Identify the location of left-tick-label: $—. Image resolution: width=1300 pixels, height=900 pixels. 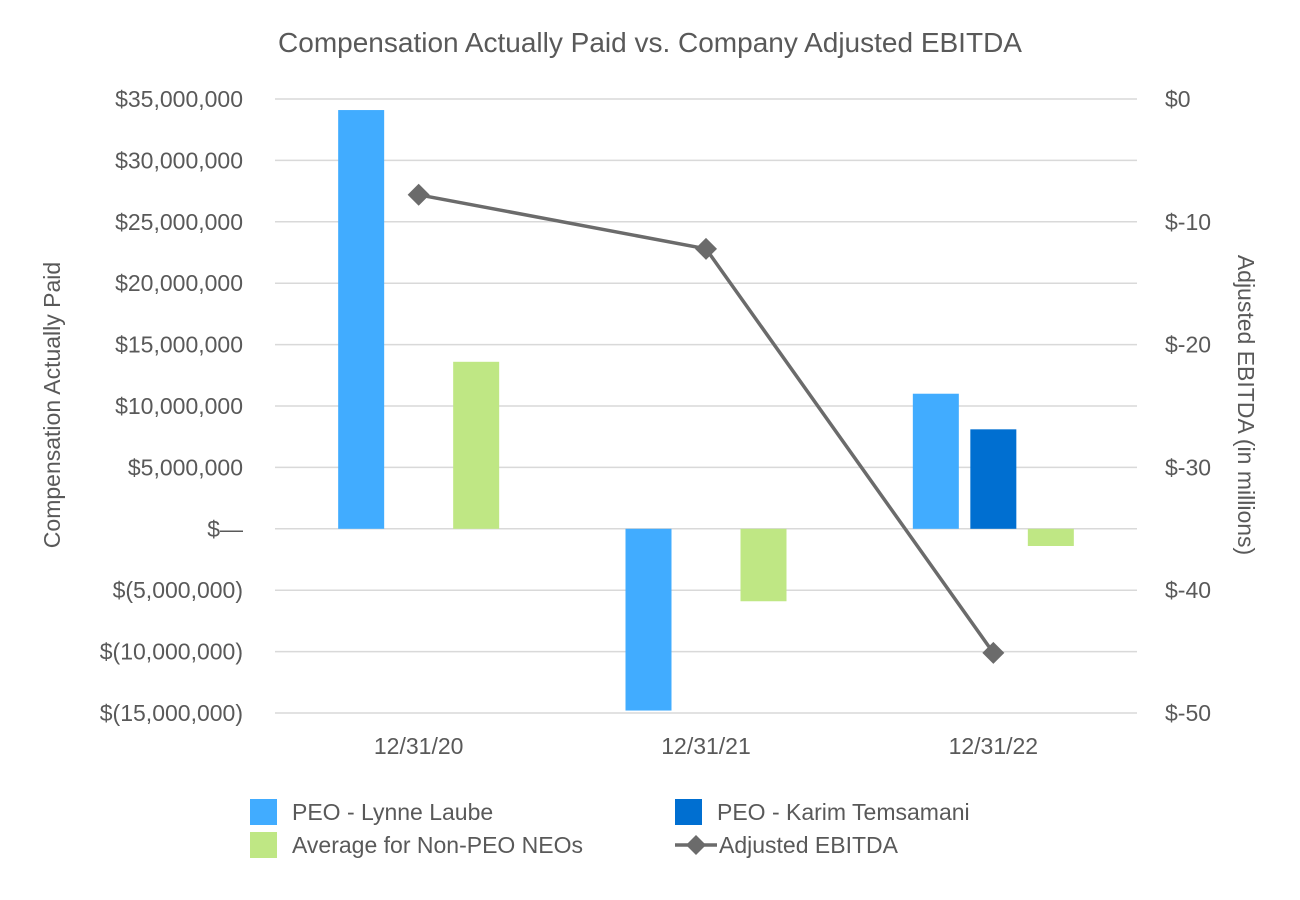
(225, 529).